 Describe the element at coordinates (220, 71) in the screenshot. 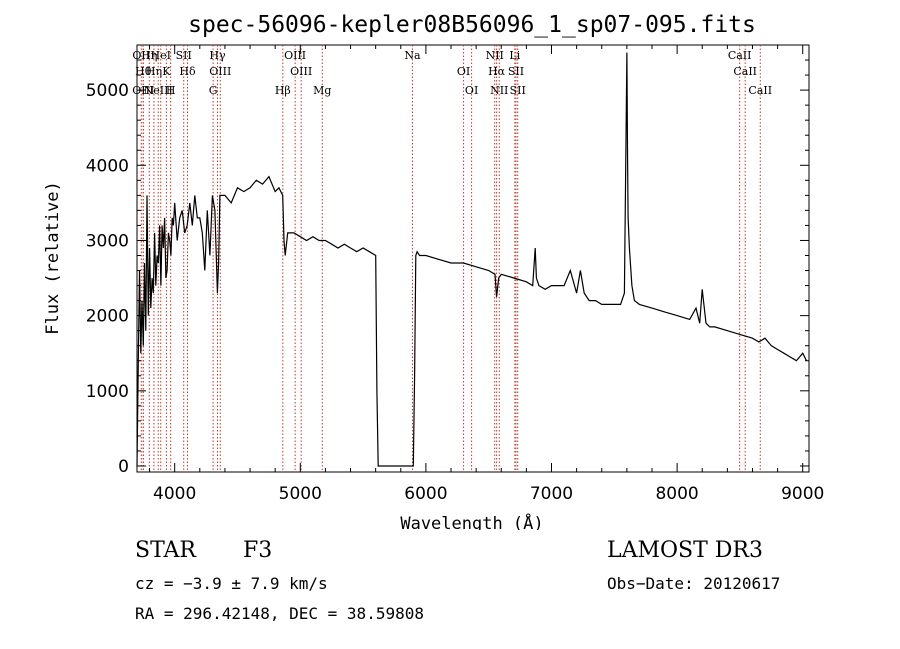

I see `line-label-13: OIII` at that location.